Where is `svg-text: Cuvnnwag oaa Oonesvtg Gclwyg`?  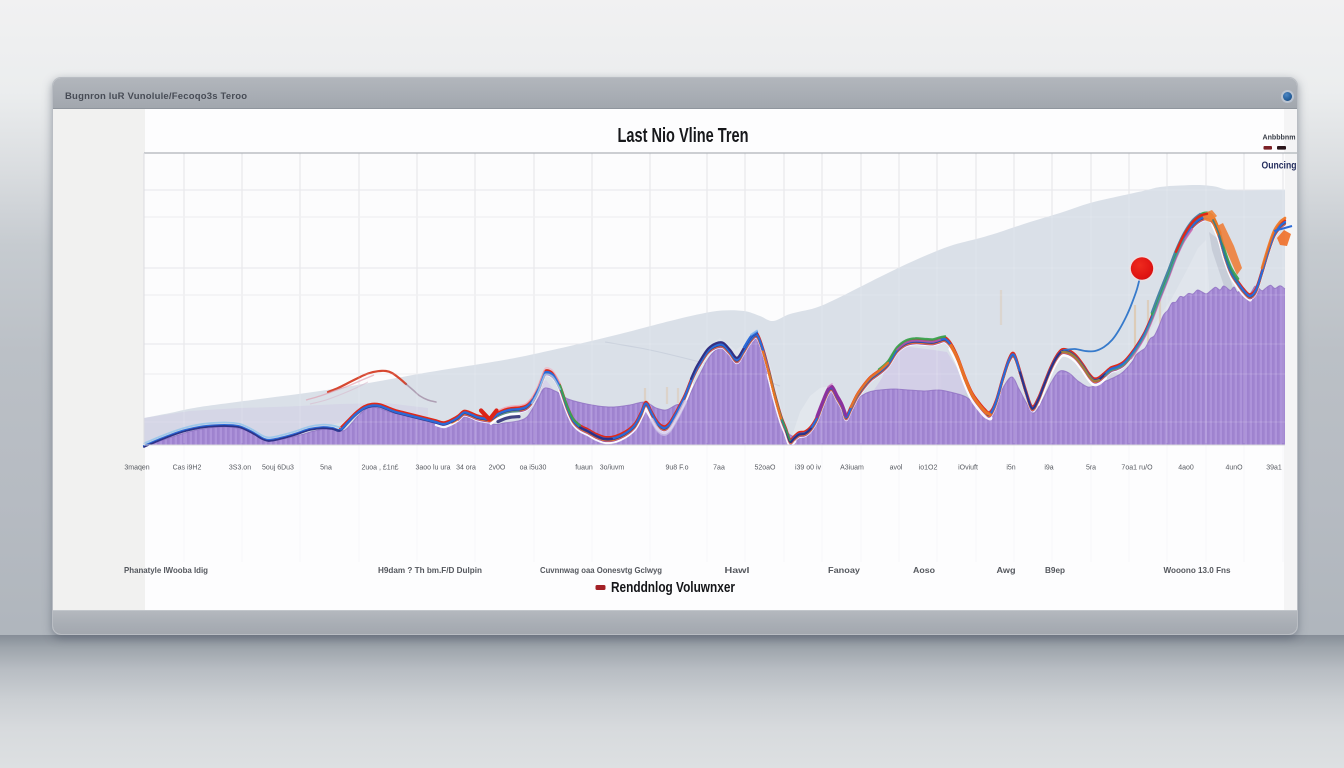 svg-text: Cuvnnwag oaa Oonesvtg Gclwyg is located at coordinates (601, 570).